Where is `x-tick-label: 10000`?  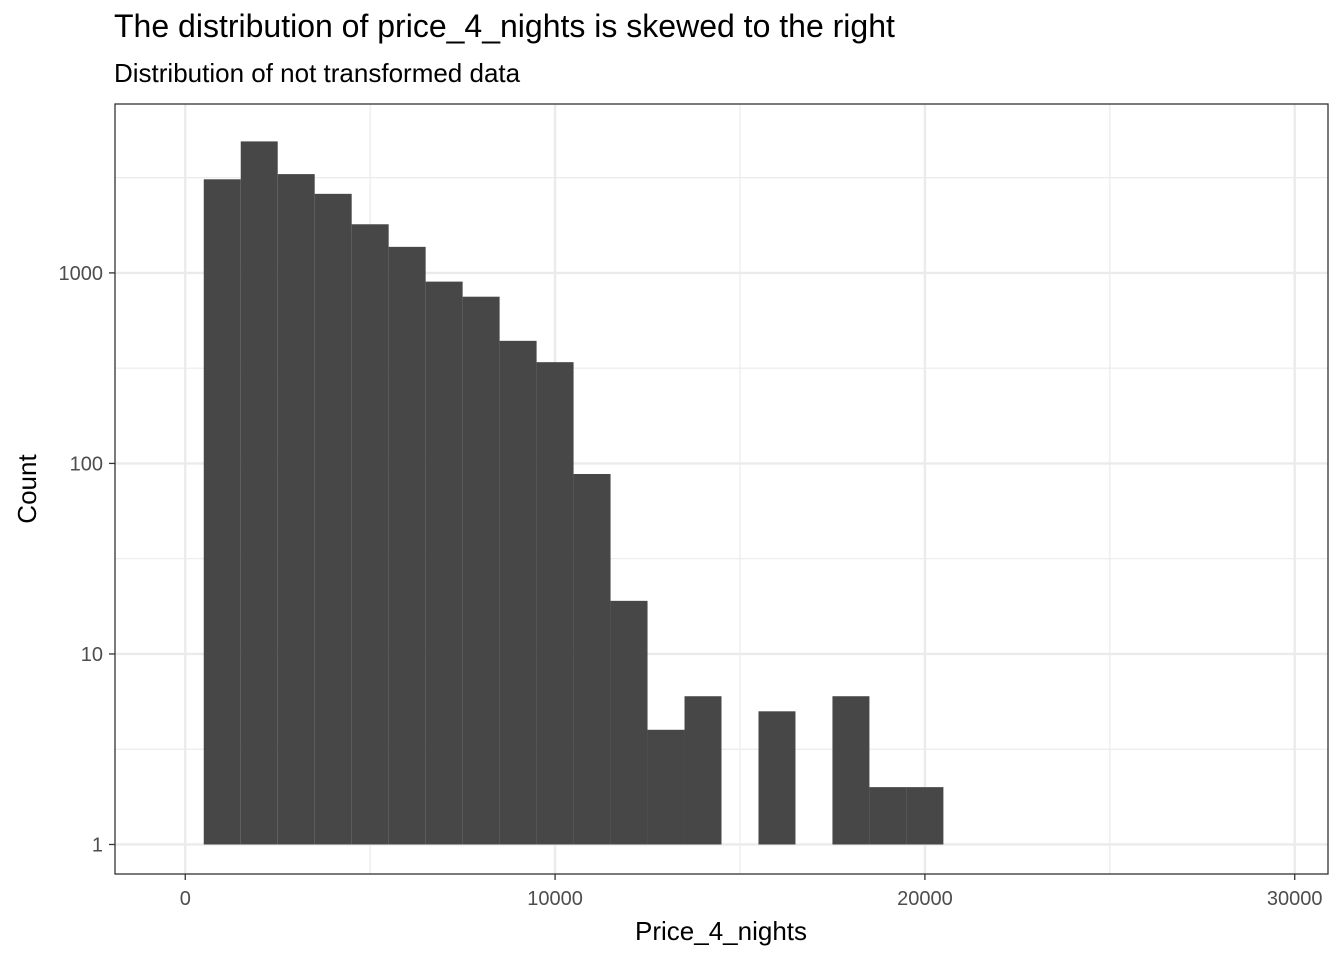
x-tick-label: 10000 is located at coordinates (555, 899).